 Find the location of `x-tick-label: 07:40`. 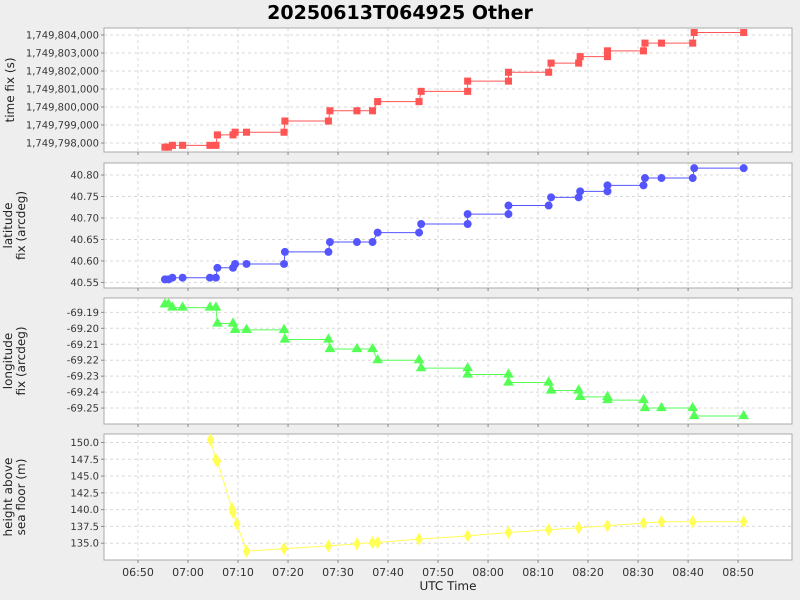

x-tick-label: 07:40 is located at coordinates (388, 572).